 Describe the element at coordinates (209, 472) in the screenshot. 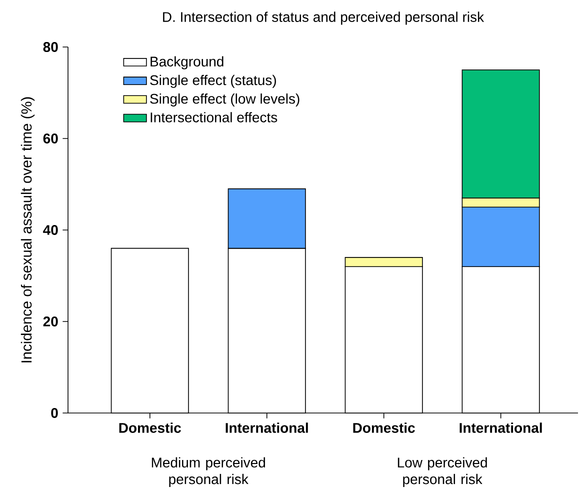

I see `text: Medium perceived personal risk` at that location.